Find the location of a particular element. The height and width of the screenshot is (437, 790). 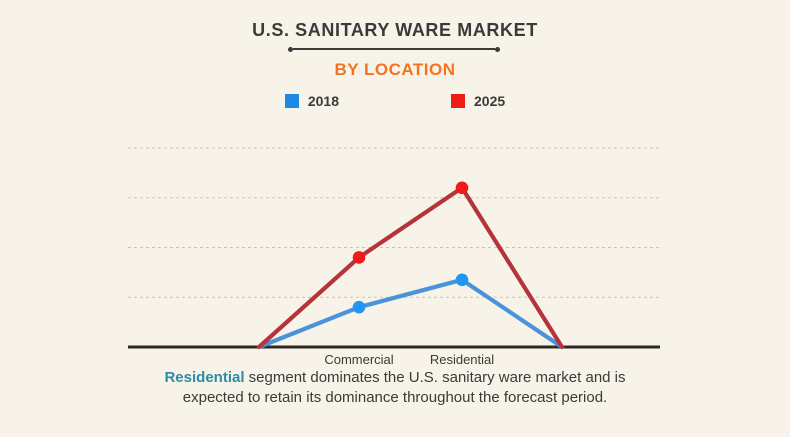

caption-highlight: Residential is located at coordinates (204, 377).